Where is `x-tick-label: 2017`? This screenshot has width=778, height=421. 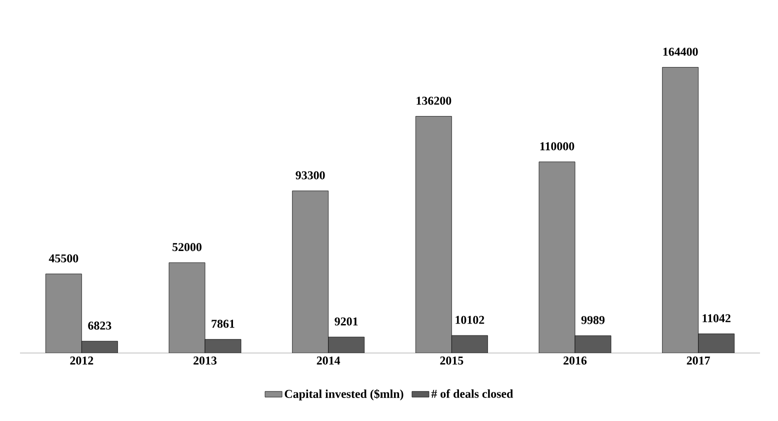 x-tick-label: 2017 is located at coordinates (698, 360).